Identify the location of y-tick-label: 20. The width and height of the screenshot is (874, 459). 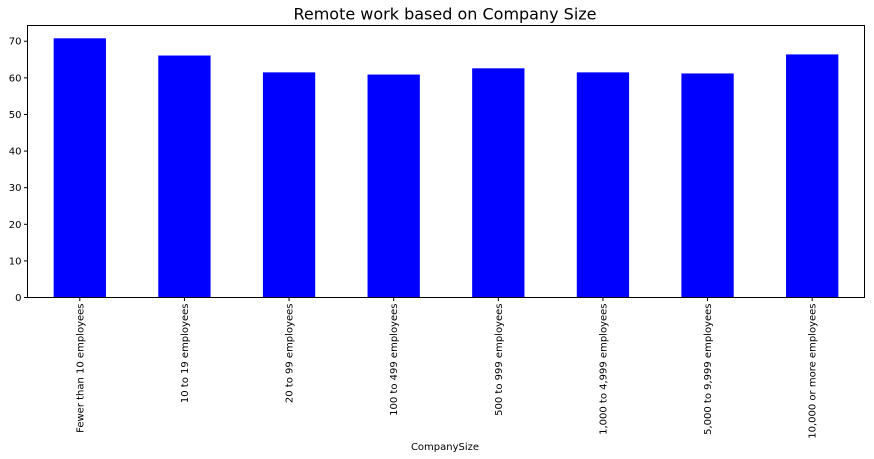
(15, 225).